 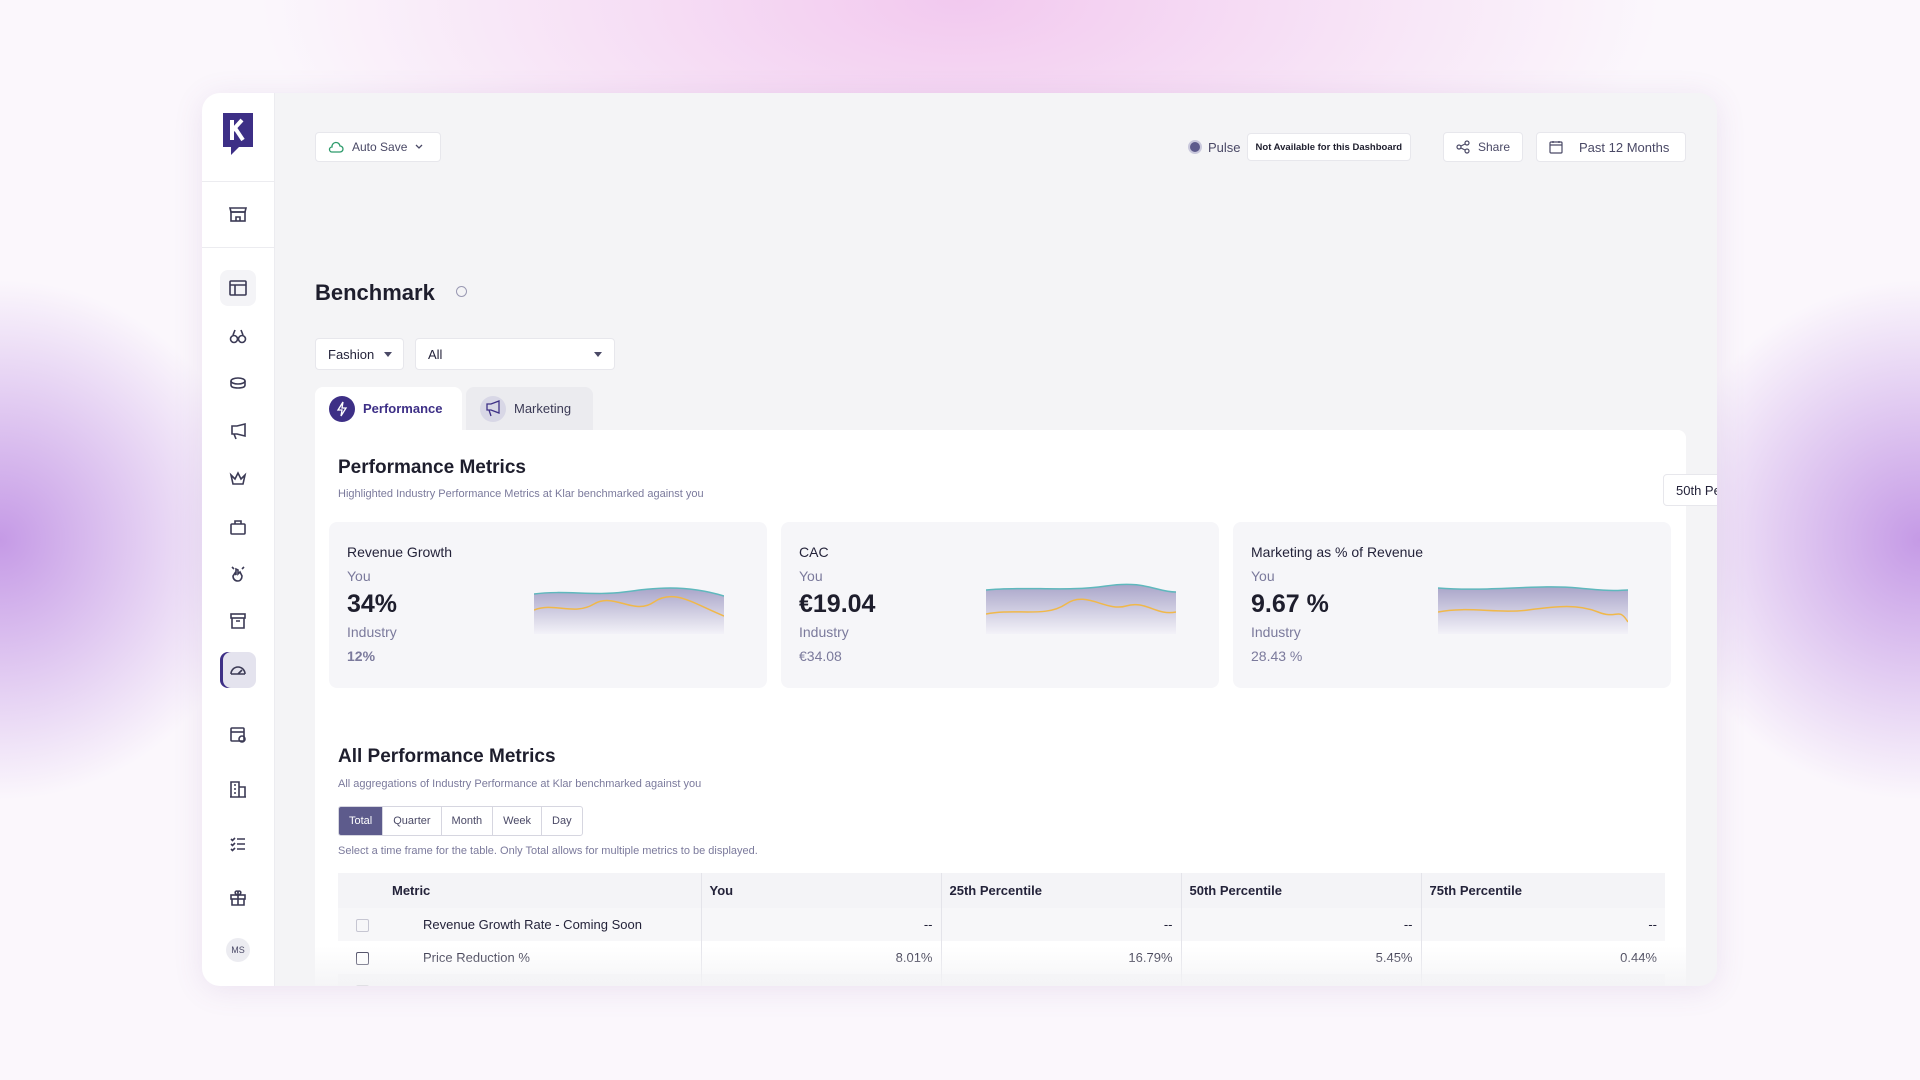 What do you see at coordinates (515, 354) in the screenshot?
I see `segment-dropdown: All` at bounding box center [515, 354].